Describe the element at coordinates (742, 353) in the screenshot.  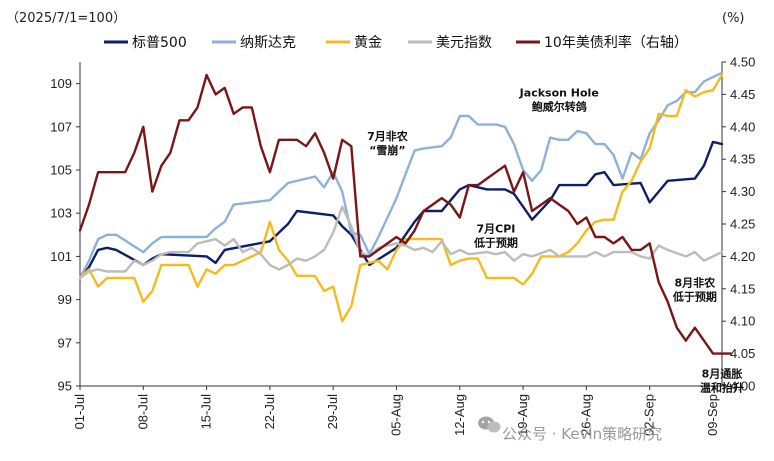
I see `right-tick-label: 4.05` at that location.